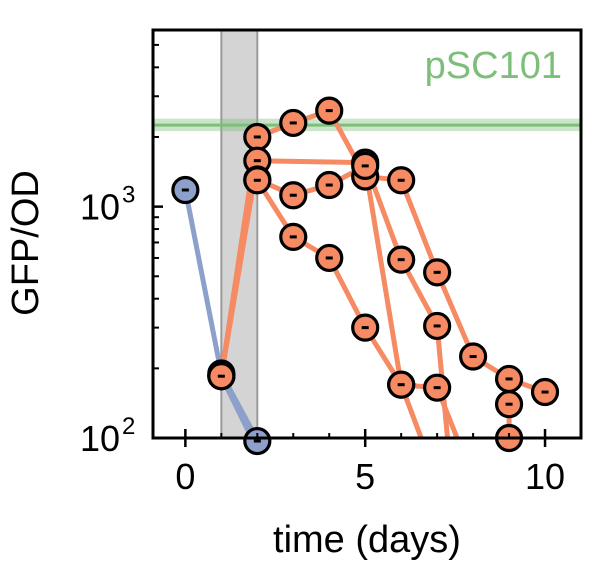 The image size is (612, 570). What do you see at coordinates (26, 243) in the screenshot?
I see `y-axis-label: GFP/OD` at bounding box center [26, 243].